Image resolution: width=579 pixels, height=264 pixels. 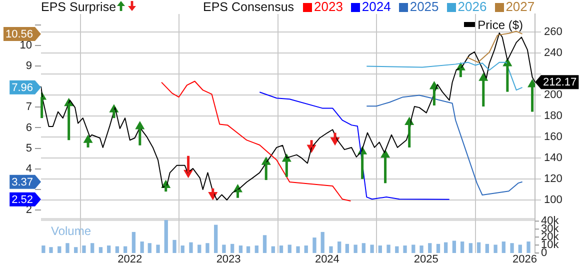 What do you see at coordinates (553, 136) in the screenshot?
I see `y2-tick-label: 160` at bounding box center [553, 136].